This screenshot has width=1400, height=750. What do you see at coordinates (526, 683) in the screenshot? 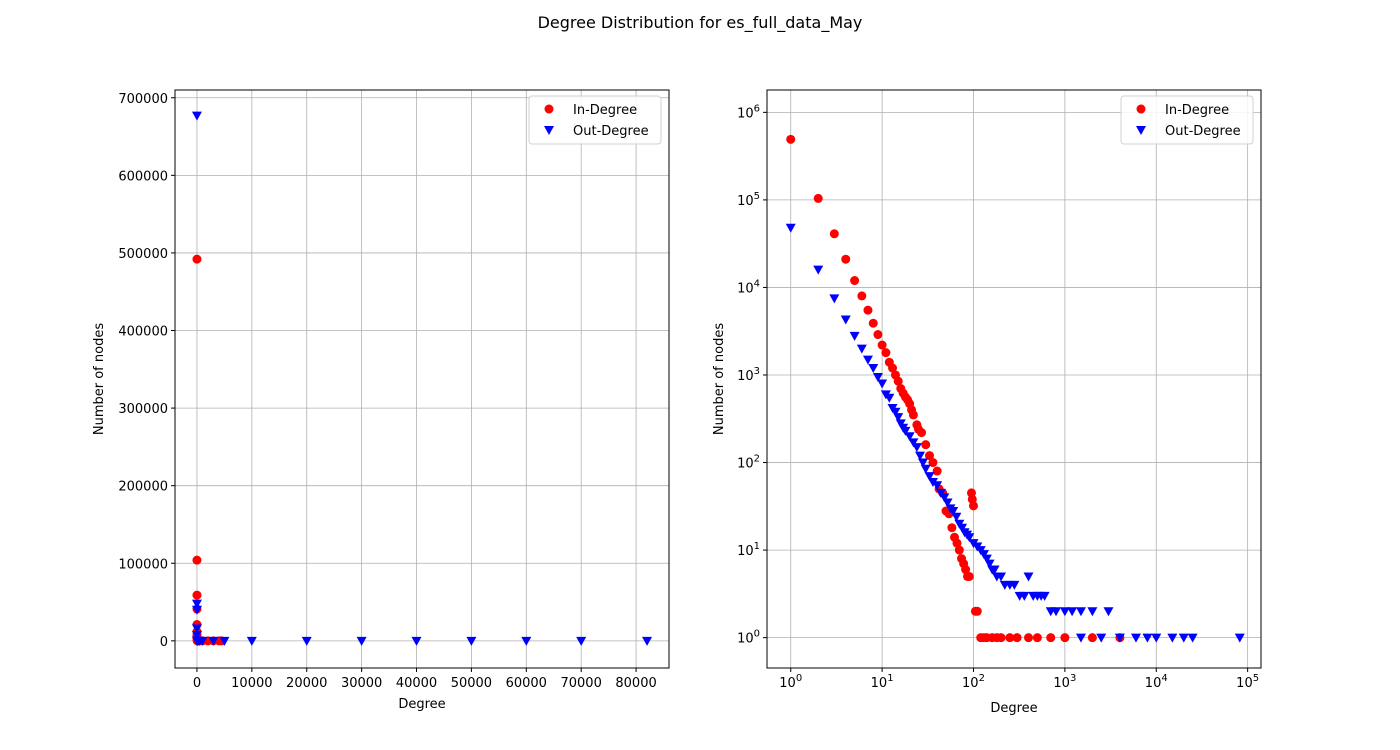
I see `x-tick-label: 60000` at bounding box center [526, 683].